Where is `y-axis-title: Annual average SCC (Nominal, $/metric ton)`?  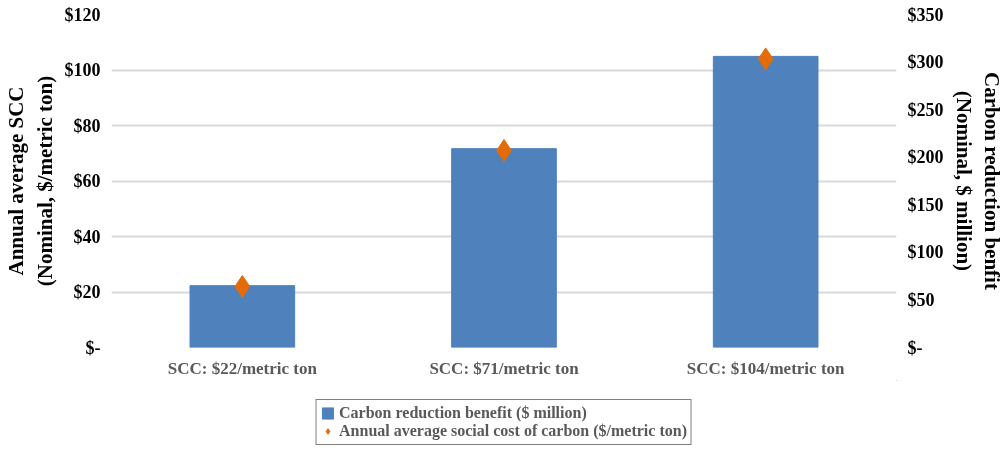 y-axis-title: Annual average SCC (Nominal, $/metric ton) is located at coordinates (30, 181).